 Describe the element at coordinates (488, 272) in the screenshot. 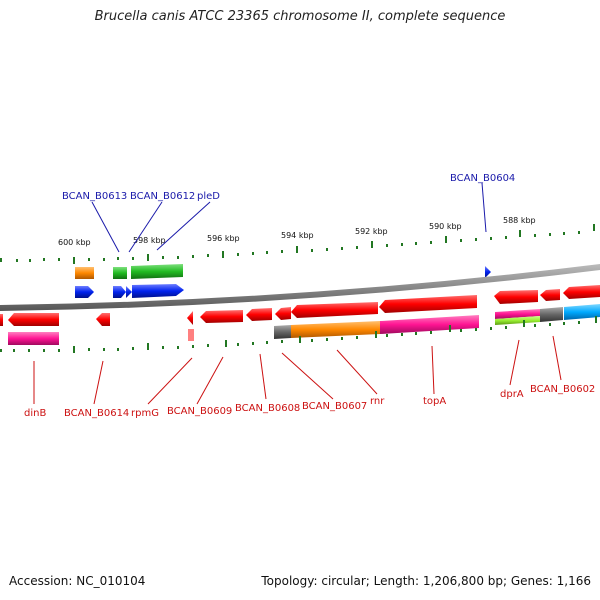

I see `gene-bcan-b0604` at that location.